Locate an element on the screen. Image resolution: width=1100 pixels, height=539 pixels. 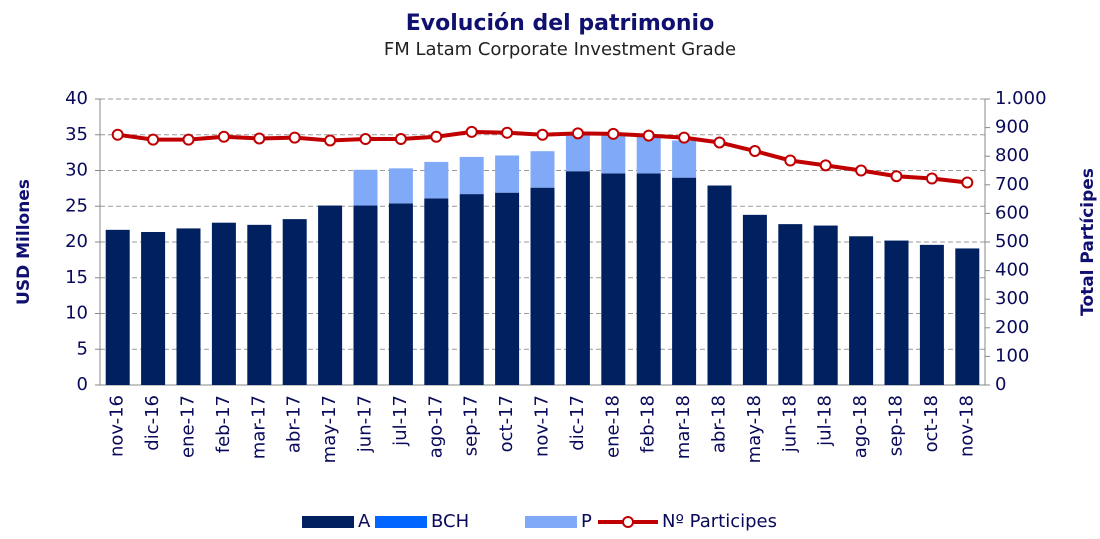
y-tick-label: 25 is located at coordinates (76, 205).